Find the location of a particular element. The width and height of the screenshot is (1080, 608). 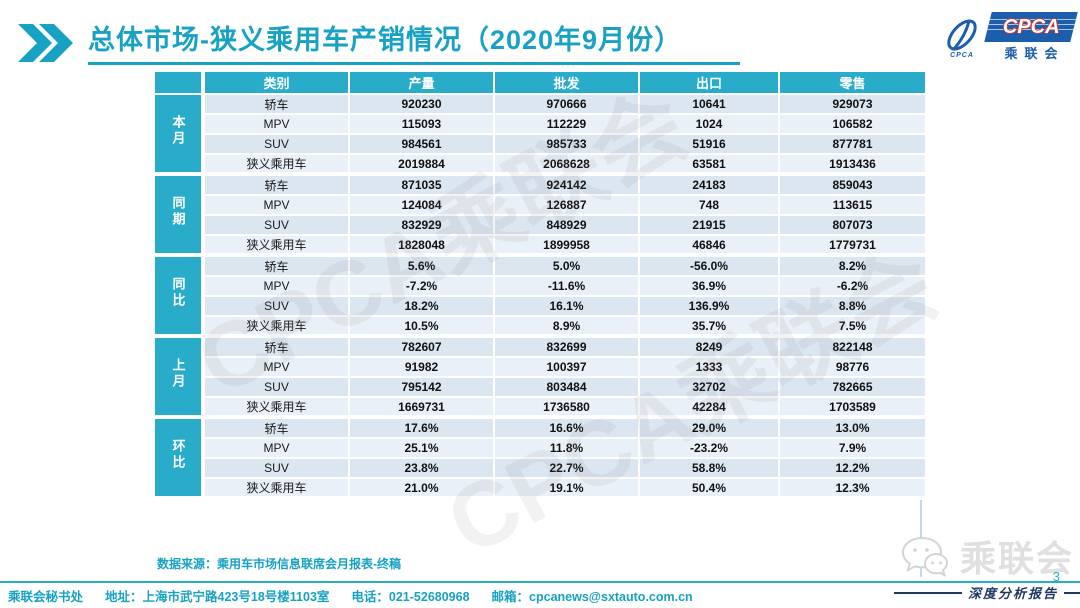

footer-phone: 电话：021-52680968 is located at coordinates (410, 597).